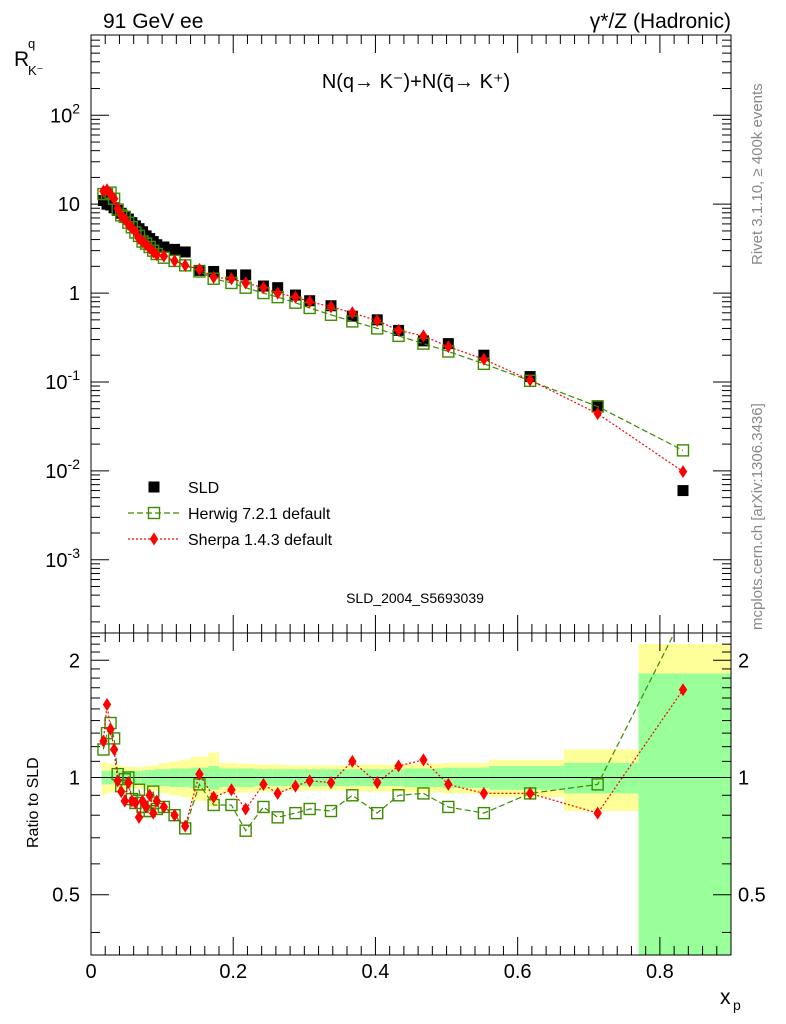 This screenshot has height=1024, width=786. I want to click on svg-text: q, so click(31, 43).